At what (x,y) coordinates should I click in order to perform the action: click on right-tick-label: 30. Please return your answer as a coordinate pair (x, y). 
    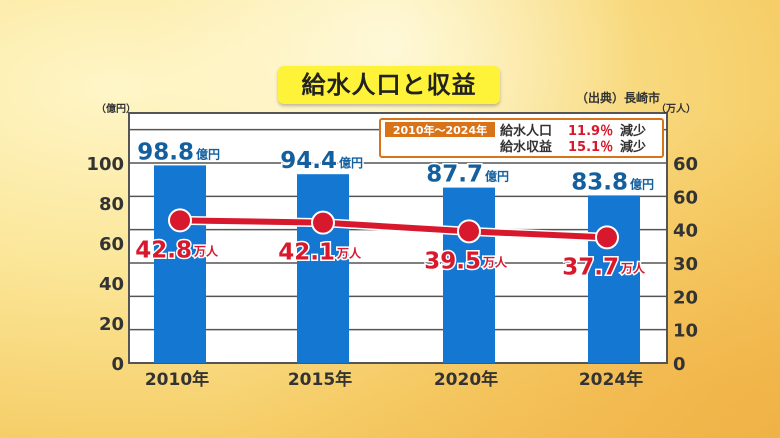
    Looking at the image, I should click on (685, 264).